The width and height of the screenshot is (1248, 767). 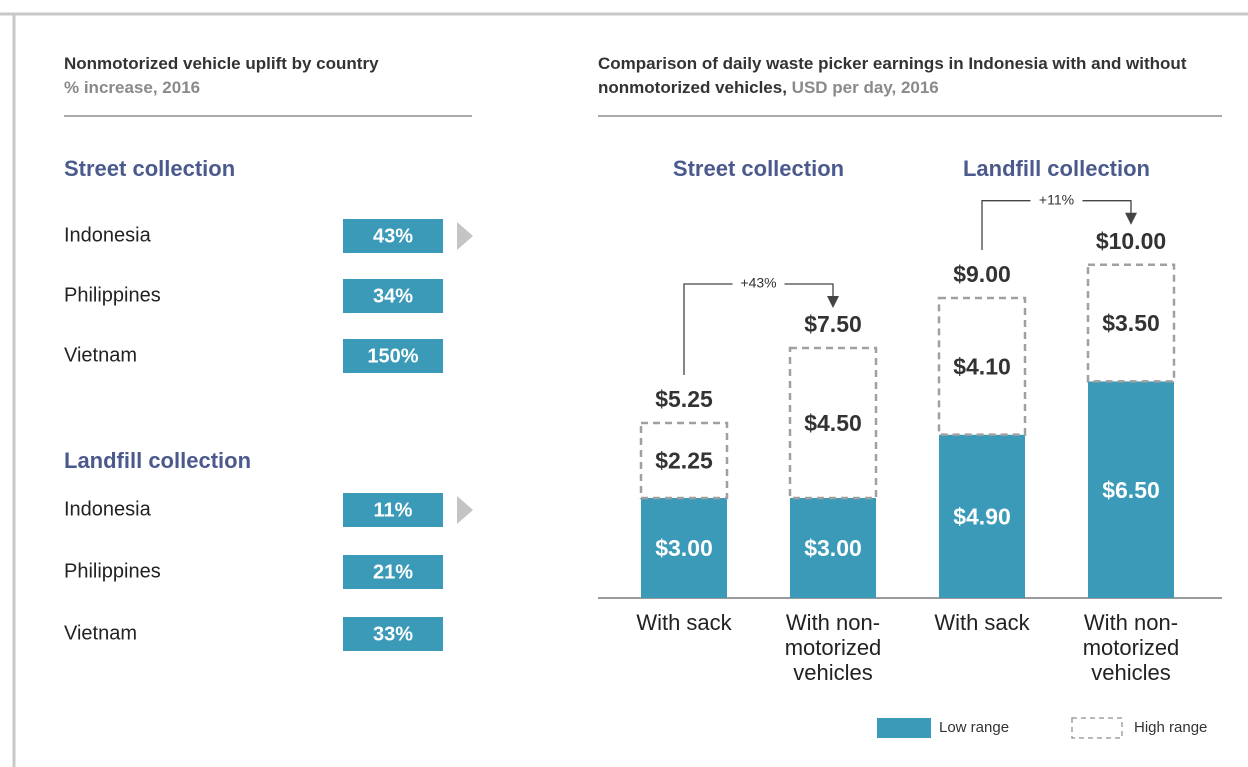 I want to click on segment-label: $4.50, so click(x=833, y=423).